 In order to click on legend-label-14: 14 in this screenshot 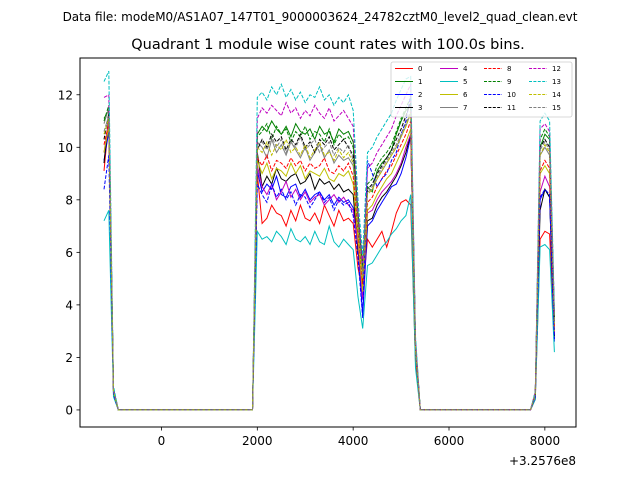, I will do `click(556, 95)`.